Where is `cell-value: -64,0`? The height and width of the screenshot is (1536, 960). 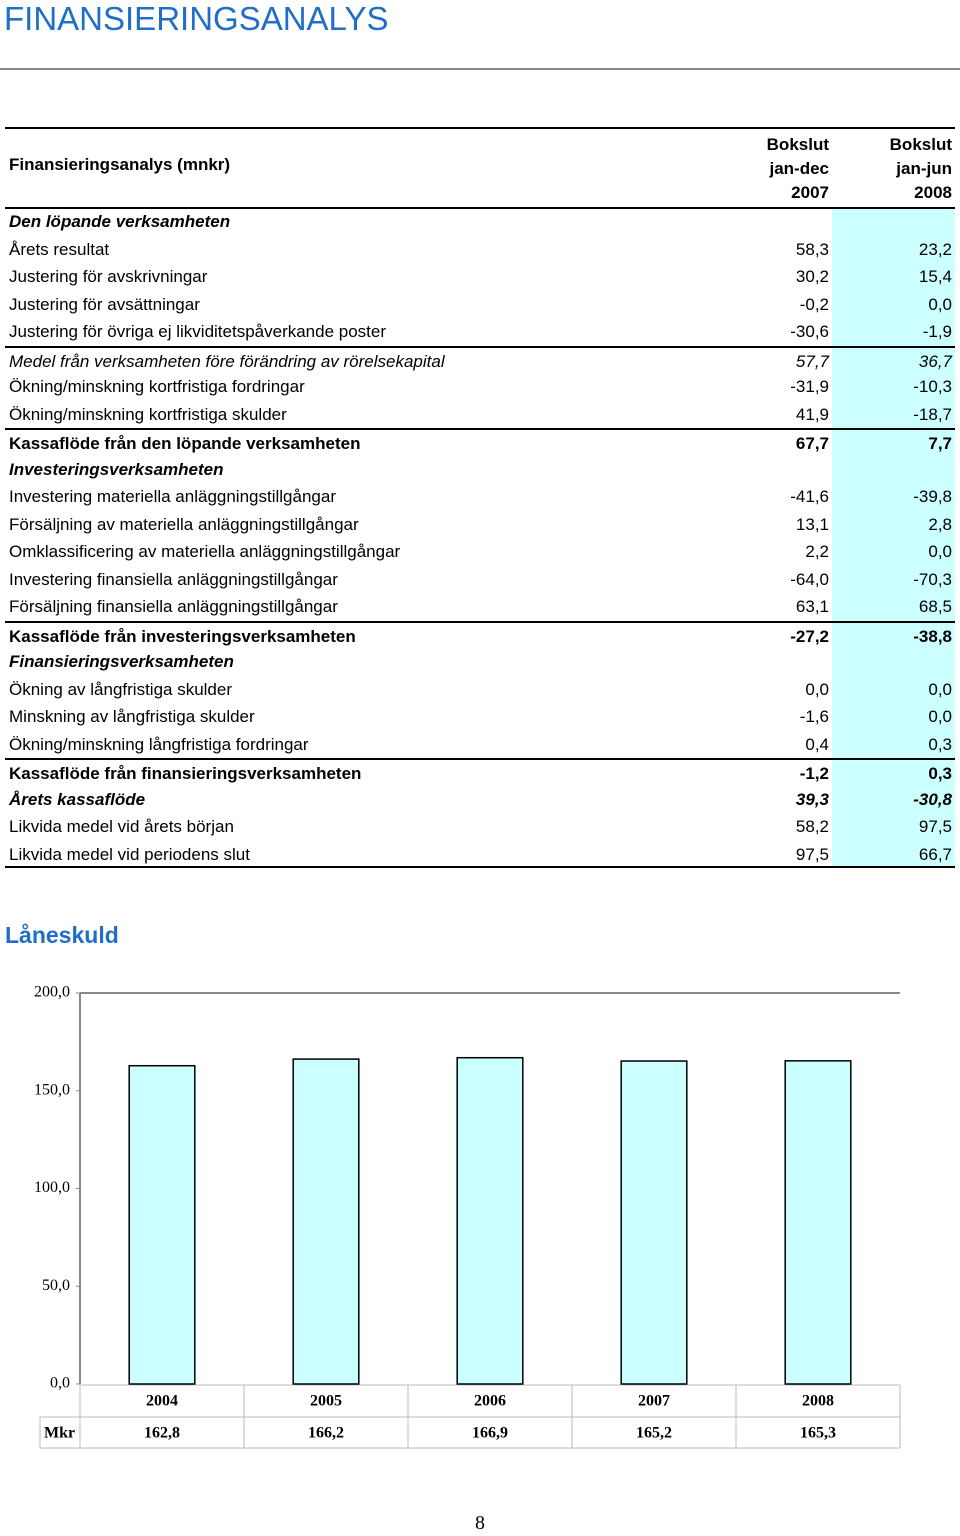
cell-value: -64,0 is located at coordinates (809, 579).